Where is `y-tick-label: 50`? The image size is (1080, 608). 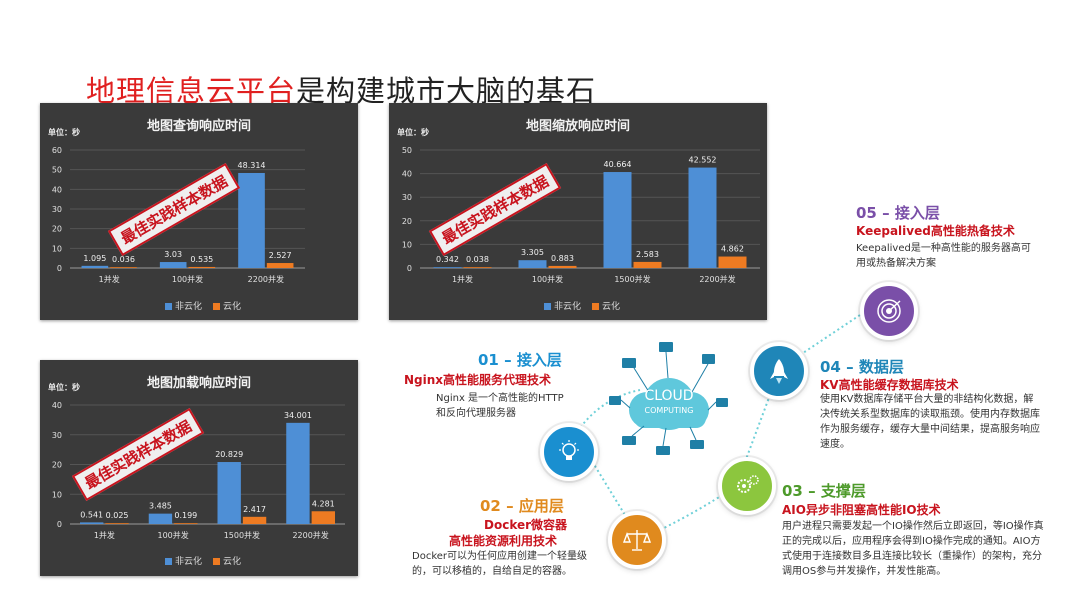 y-tick-label: 50 is located at coordinates (57, 170).